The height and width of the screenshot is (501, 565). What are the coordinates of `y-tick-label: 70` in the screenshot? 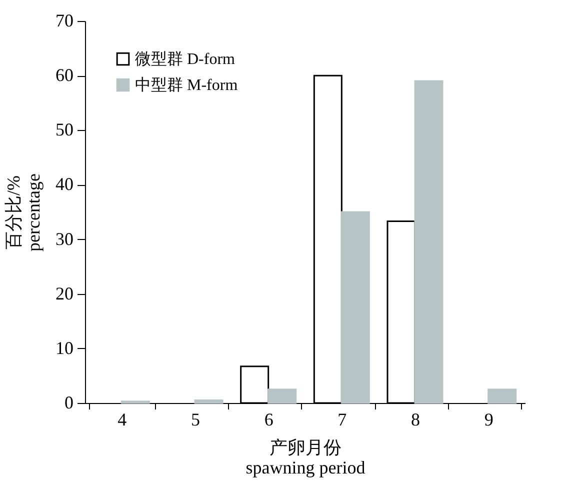 It's located at (65, 20).